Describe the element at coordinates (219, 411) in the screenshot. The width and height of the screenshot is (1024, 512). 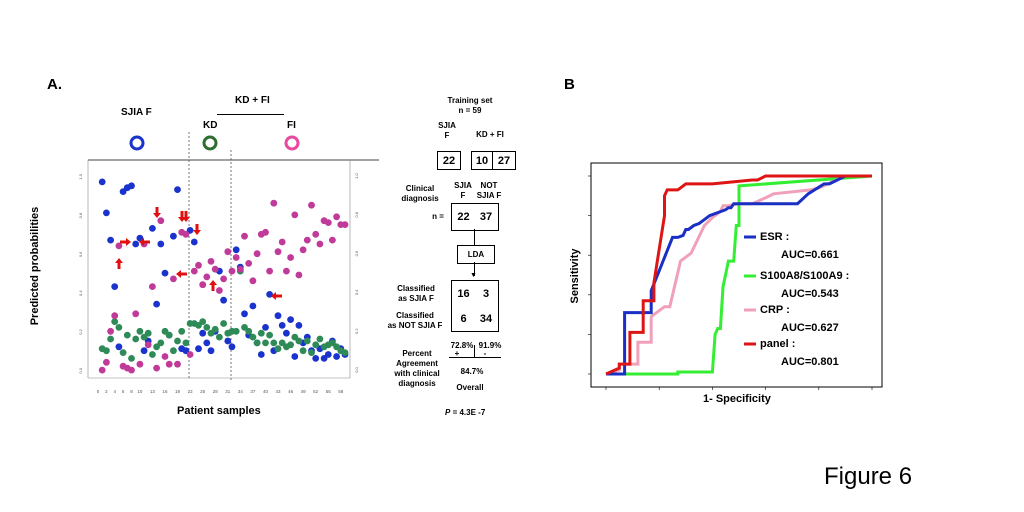
I see `scatter-xlabel: Patient samples` at that location.